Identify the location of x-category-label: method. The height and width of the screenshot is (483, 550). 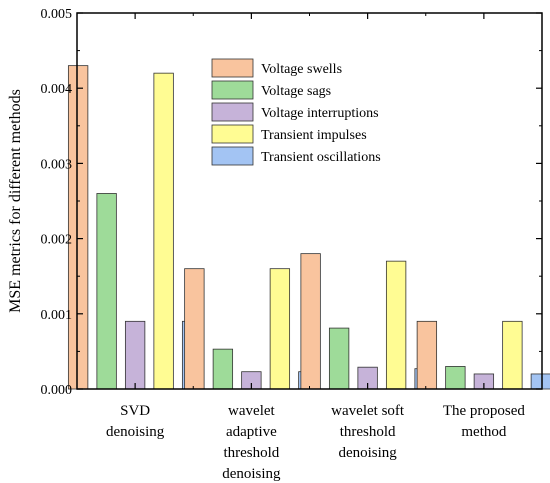
(483, 432).